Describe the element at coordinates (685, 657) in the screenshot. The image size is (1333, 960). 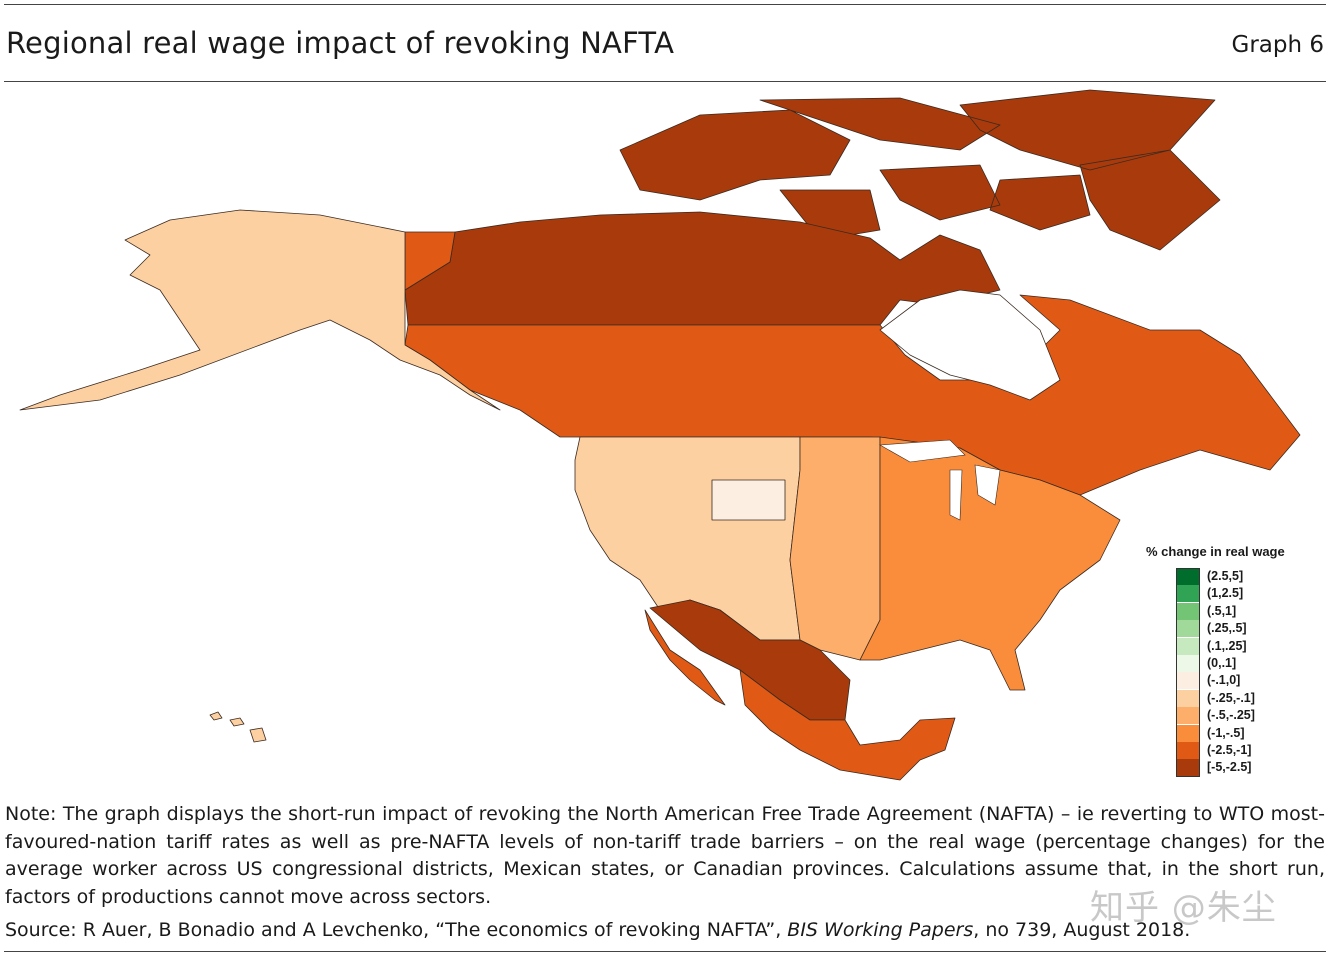
I see `baja-california` at that location.